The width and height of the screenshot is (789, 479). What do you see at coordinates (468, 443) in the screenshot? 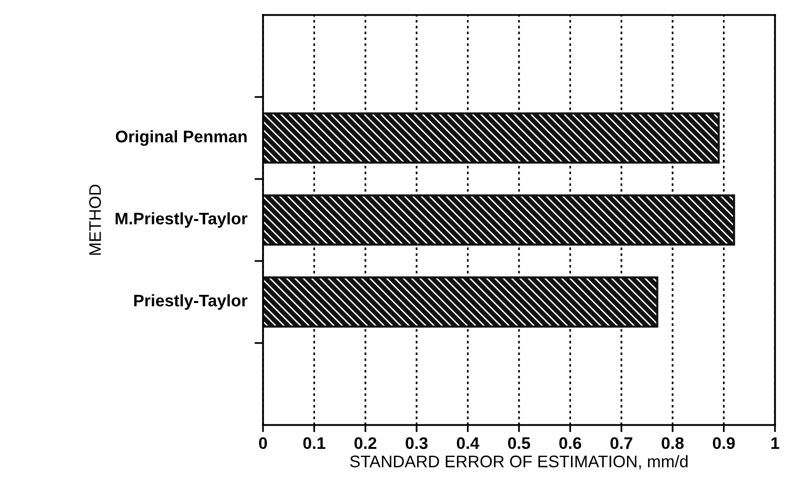
I see `x-tick-label: 0.4` at bounding box center [468, 443].